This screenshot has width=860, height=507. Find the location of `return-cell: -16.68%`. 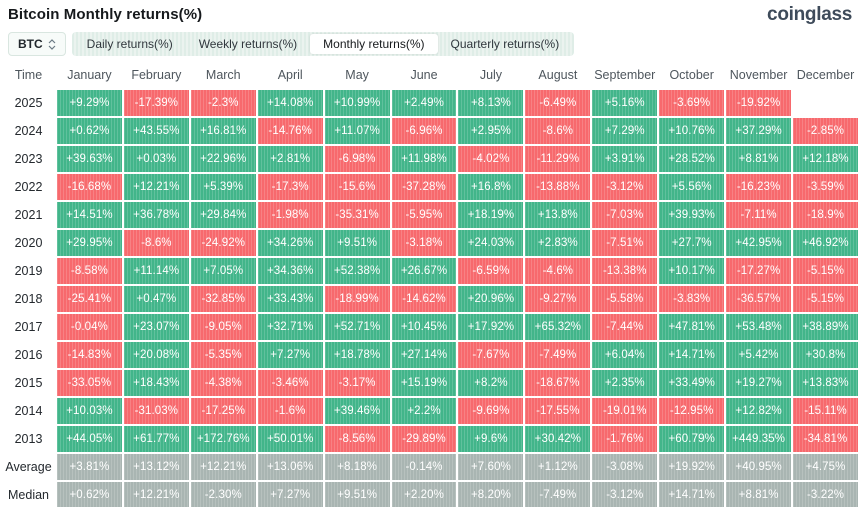

return-cell: -16.68% is located at coordinates (89, 187).